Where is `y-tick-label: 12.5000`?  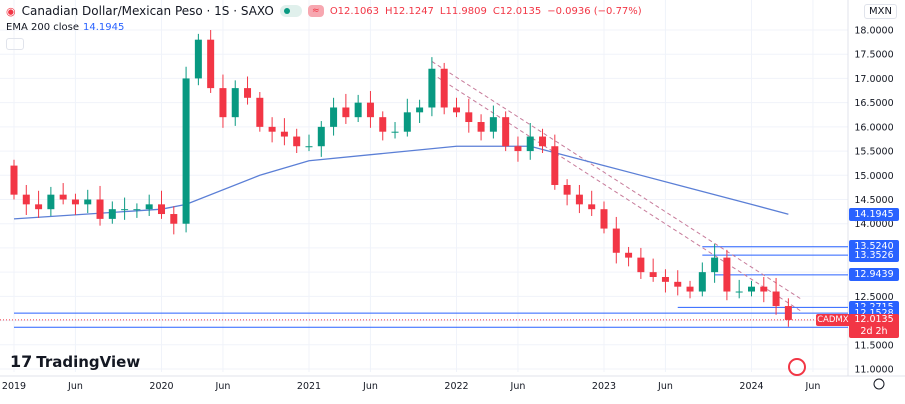
y-tick-label: 12.5000 is located at coordinates (873, 297).